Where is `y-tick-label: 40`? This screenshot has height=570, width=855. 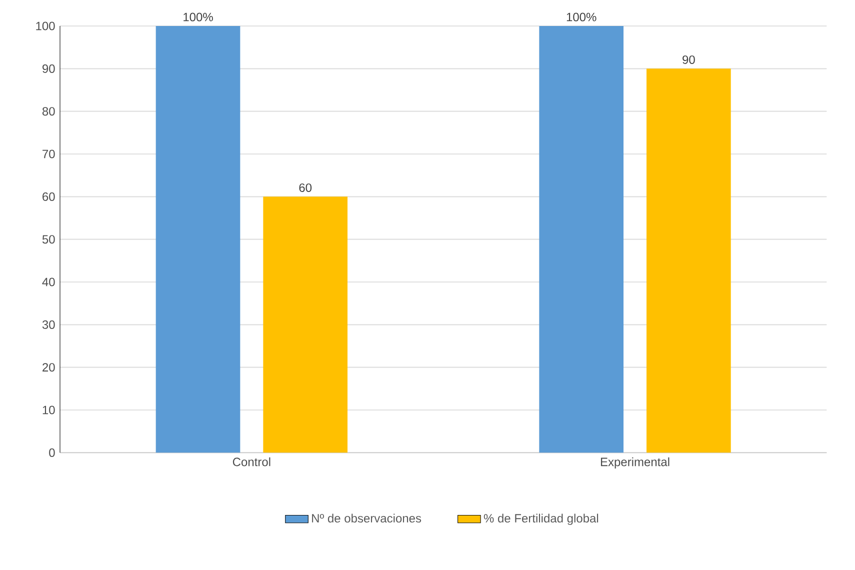 y-tick-label: 40 is located at coordinates (48, 282).